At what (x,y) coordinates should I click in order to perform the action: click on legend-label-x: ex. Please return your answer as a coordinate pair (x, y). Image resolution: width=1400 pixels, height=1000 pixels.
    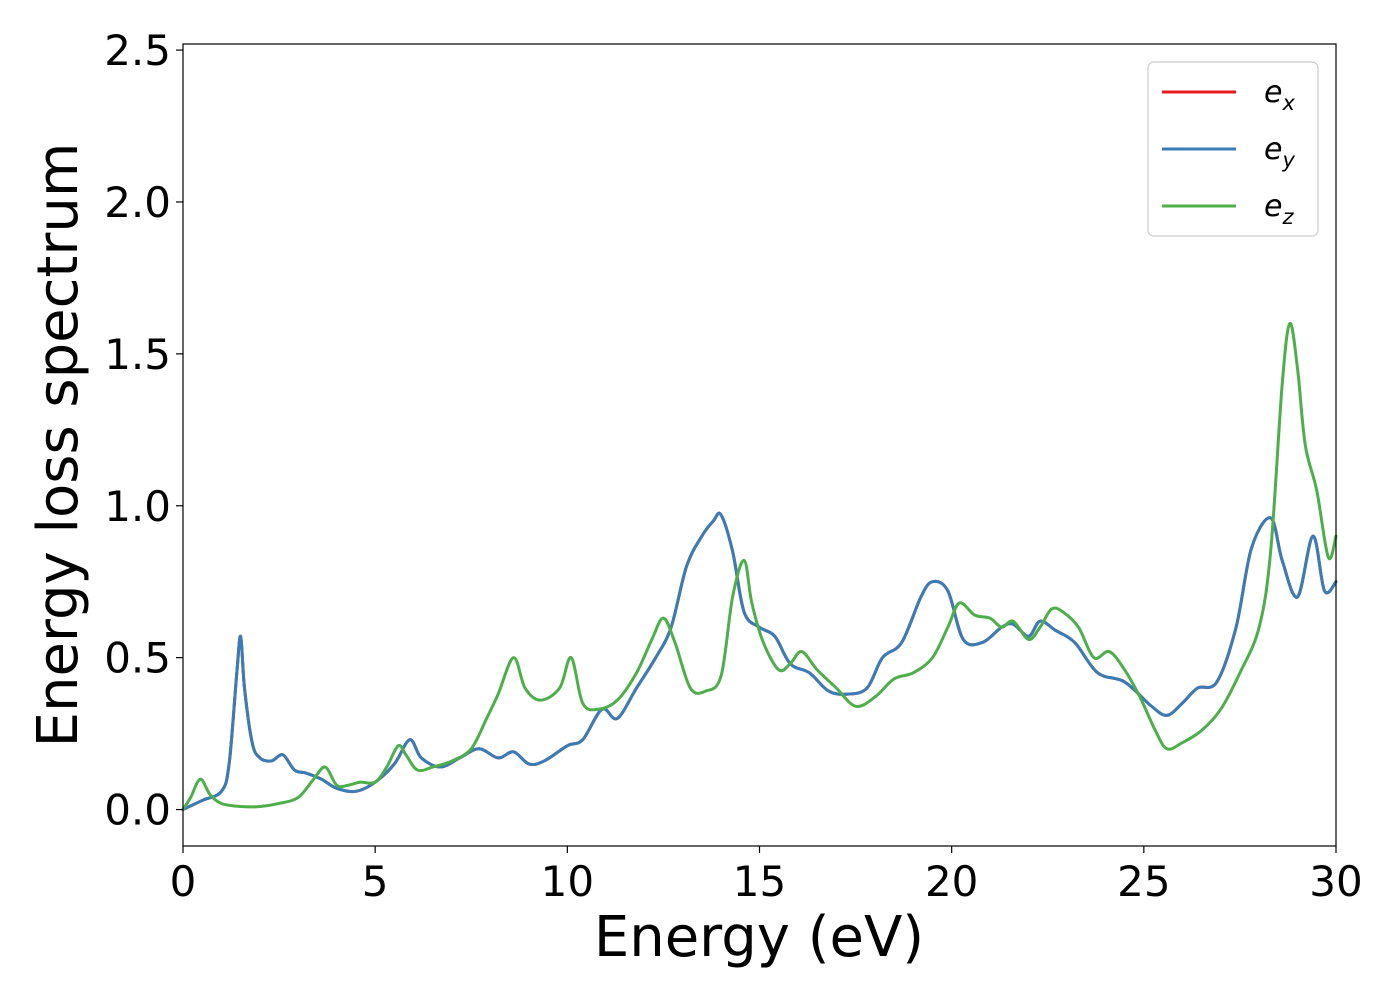
    Looking at the image, I should click on (1279, 95).